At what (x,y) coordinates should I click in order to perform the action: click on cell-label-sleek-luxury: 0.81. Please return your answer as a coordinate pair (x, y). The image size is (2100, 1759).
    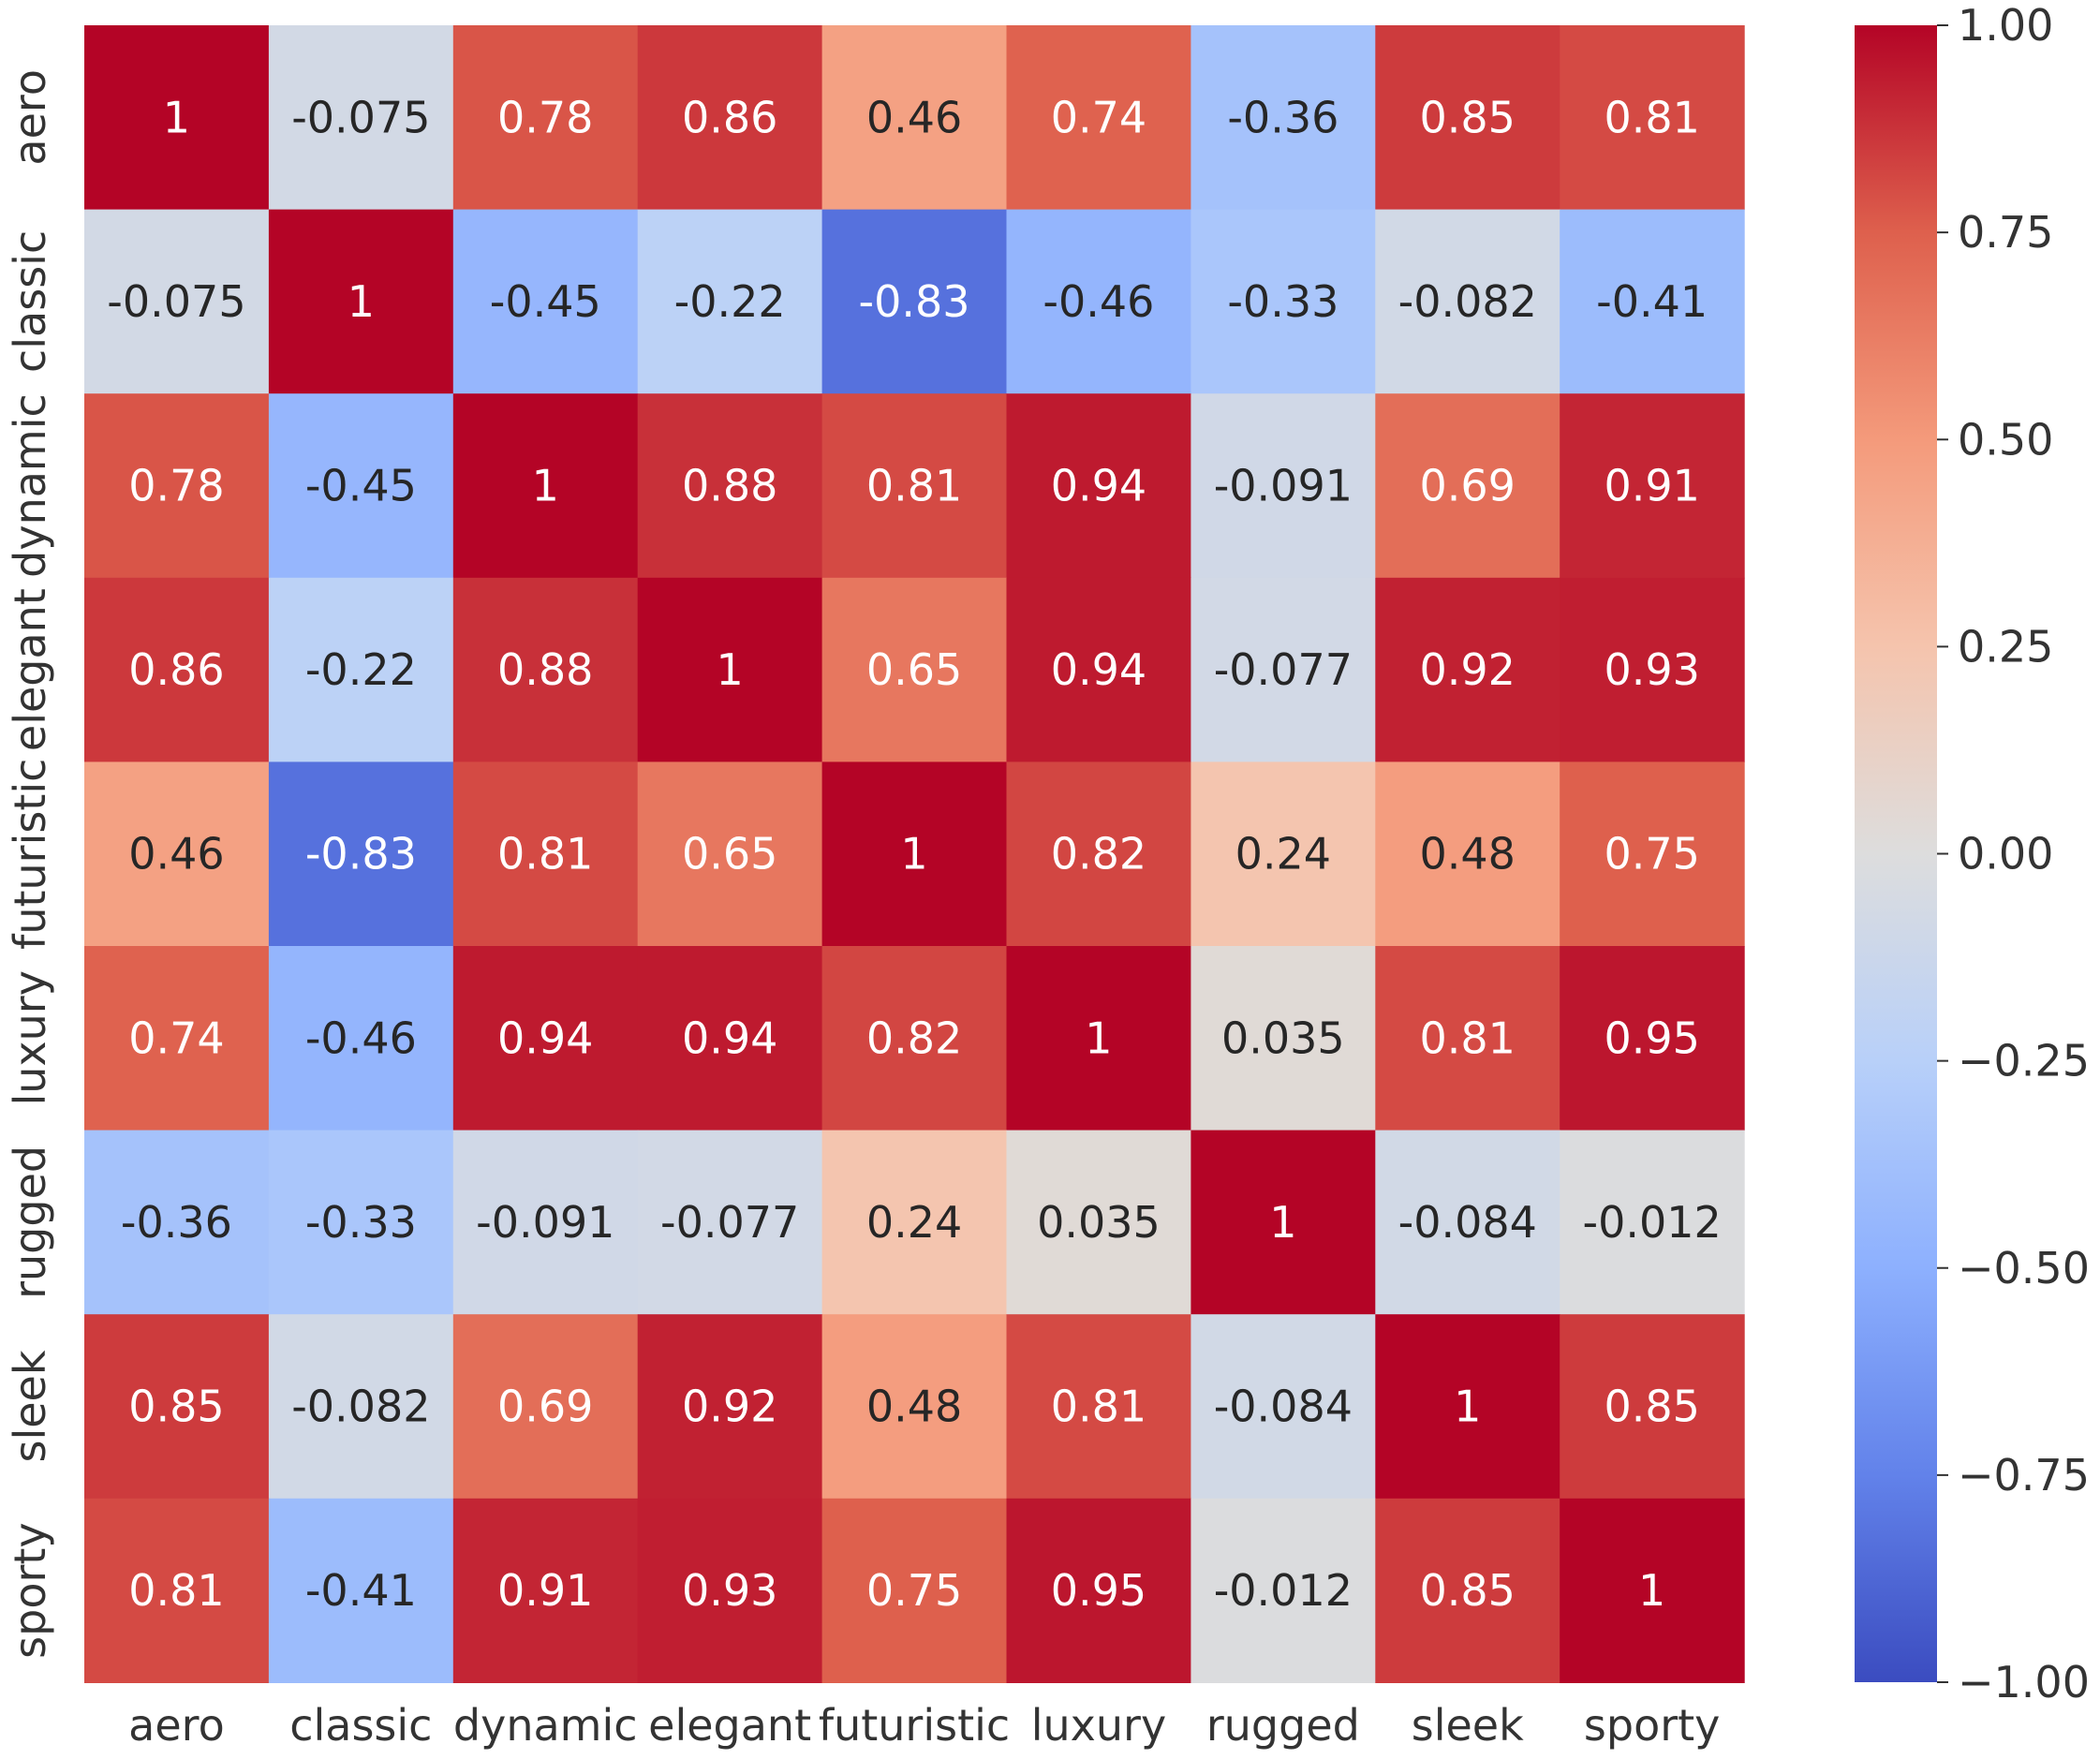
    Looking at the image, I should click on (1098, 1407).